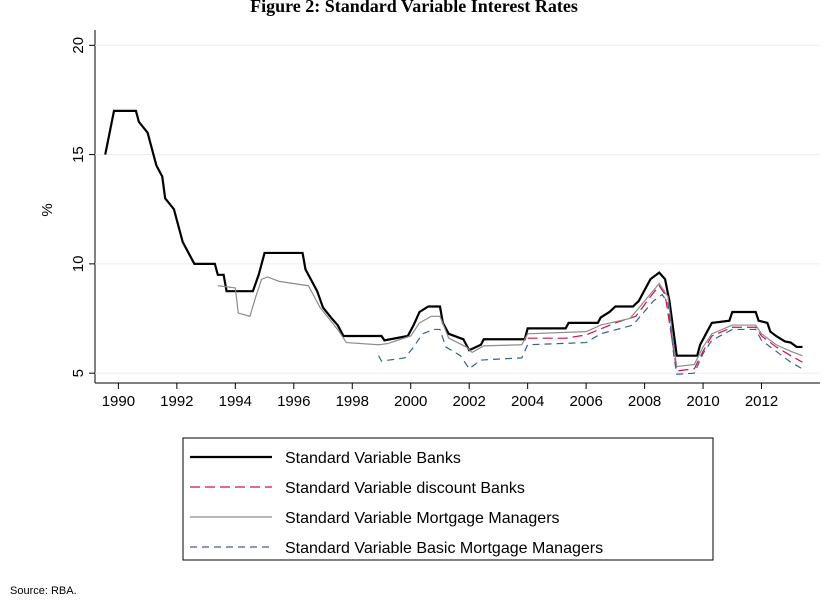 The image size is (828, 605). What do you see at coordinates (469, 401) in the screenshot?
I see `x-tick-label: 2002` at bounding box center [469, 401].